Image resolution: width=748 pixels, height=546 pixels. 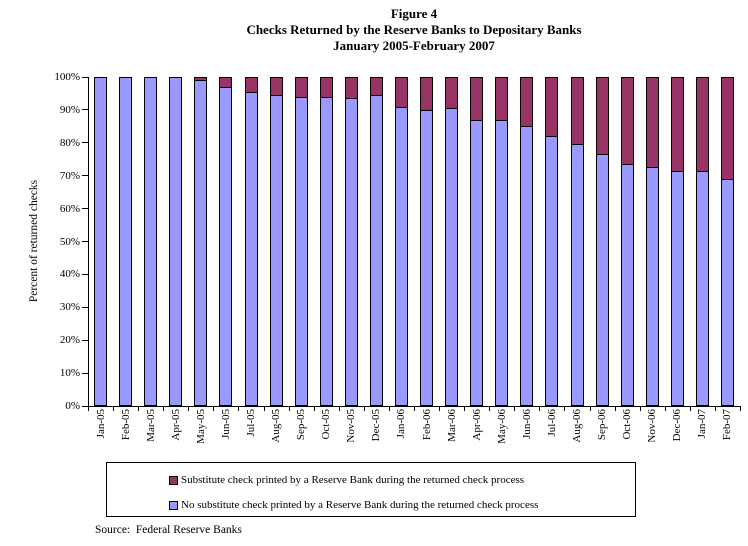 I want to click on y-tick-label: 50%, so click(x=69, y=241).